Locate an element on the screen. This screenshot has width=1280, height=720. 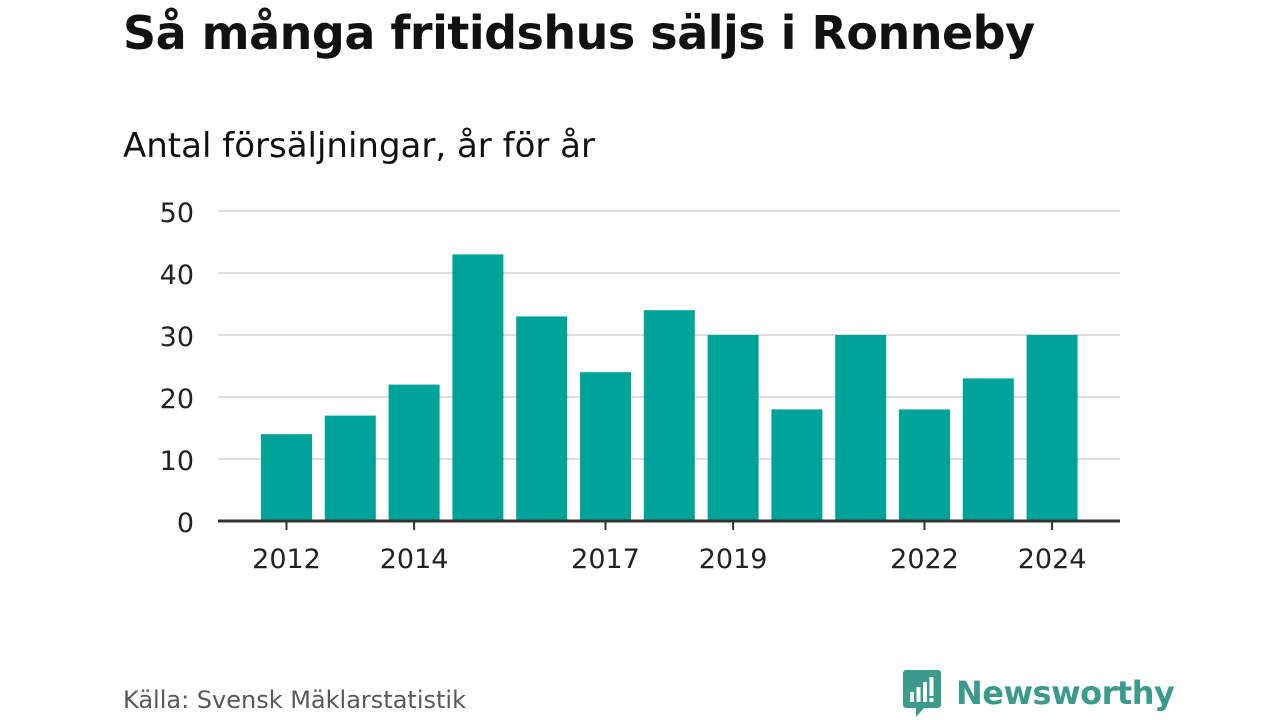
x-tick-label: 2014 is located at coordinates (414, 559).